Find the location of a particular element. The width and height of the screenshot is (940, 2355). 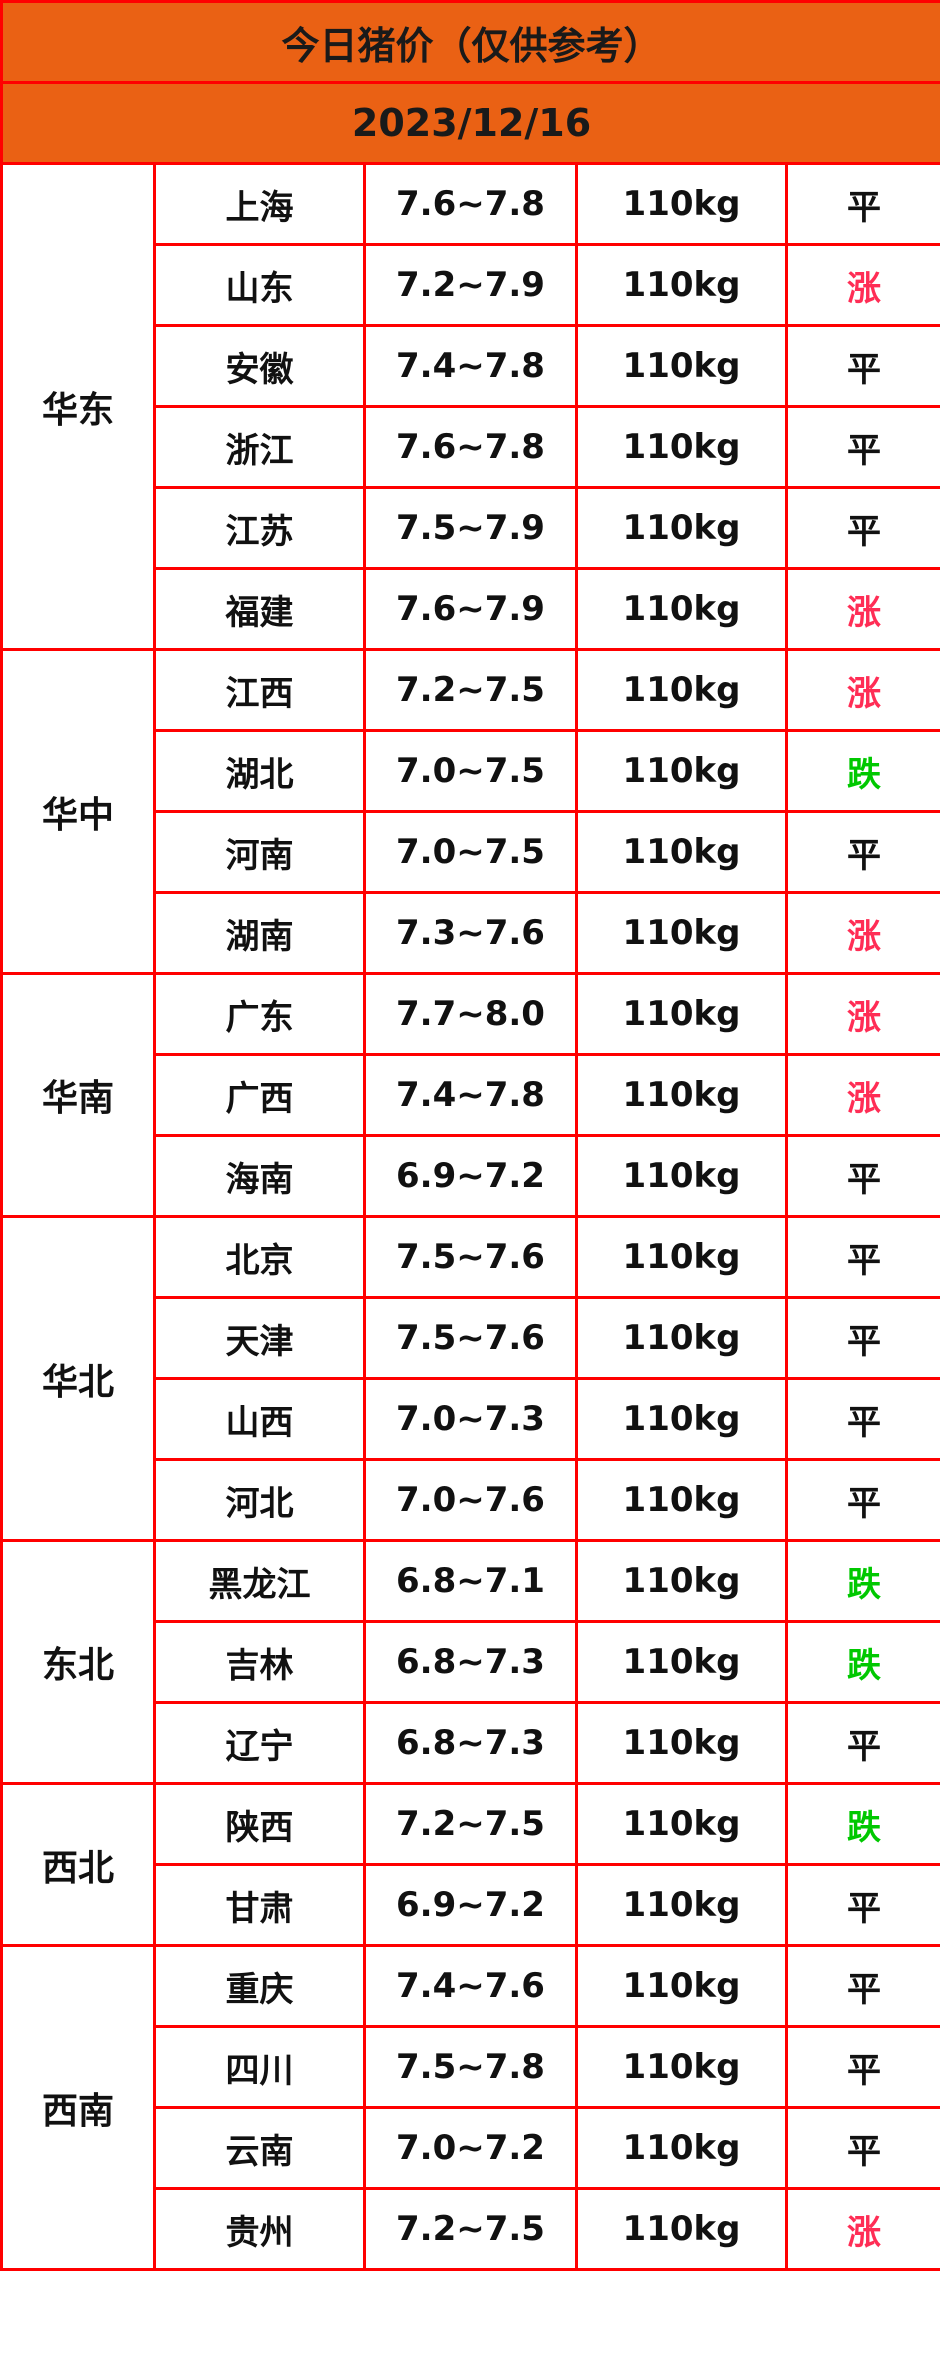

table-row: 吉林 6.8~7.3 110kg 跌 is located at coordinates (471, 1662).